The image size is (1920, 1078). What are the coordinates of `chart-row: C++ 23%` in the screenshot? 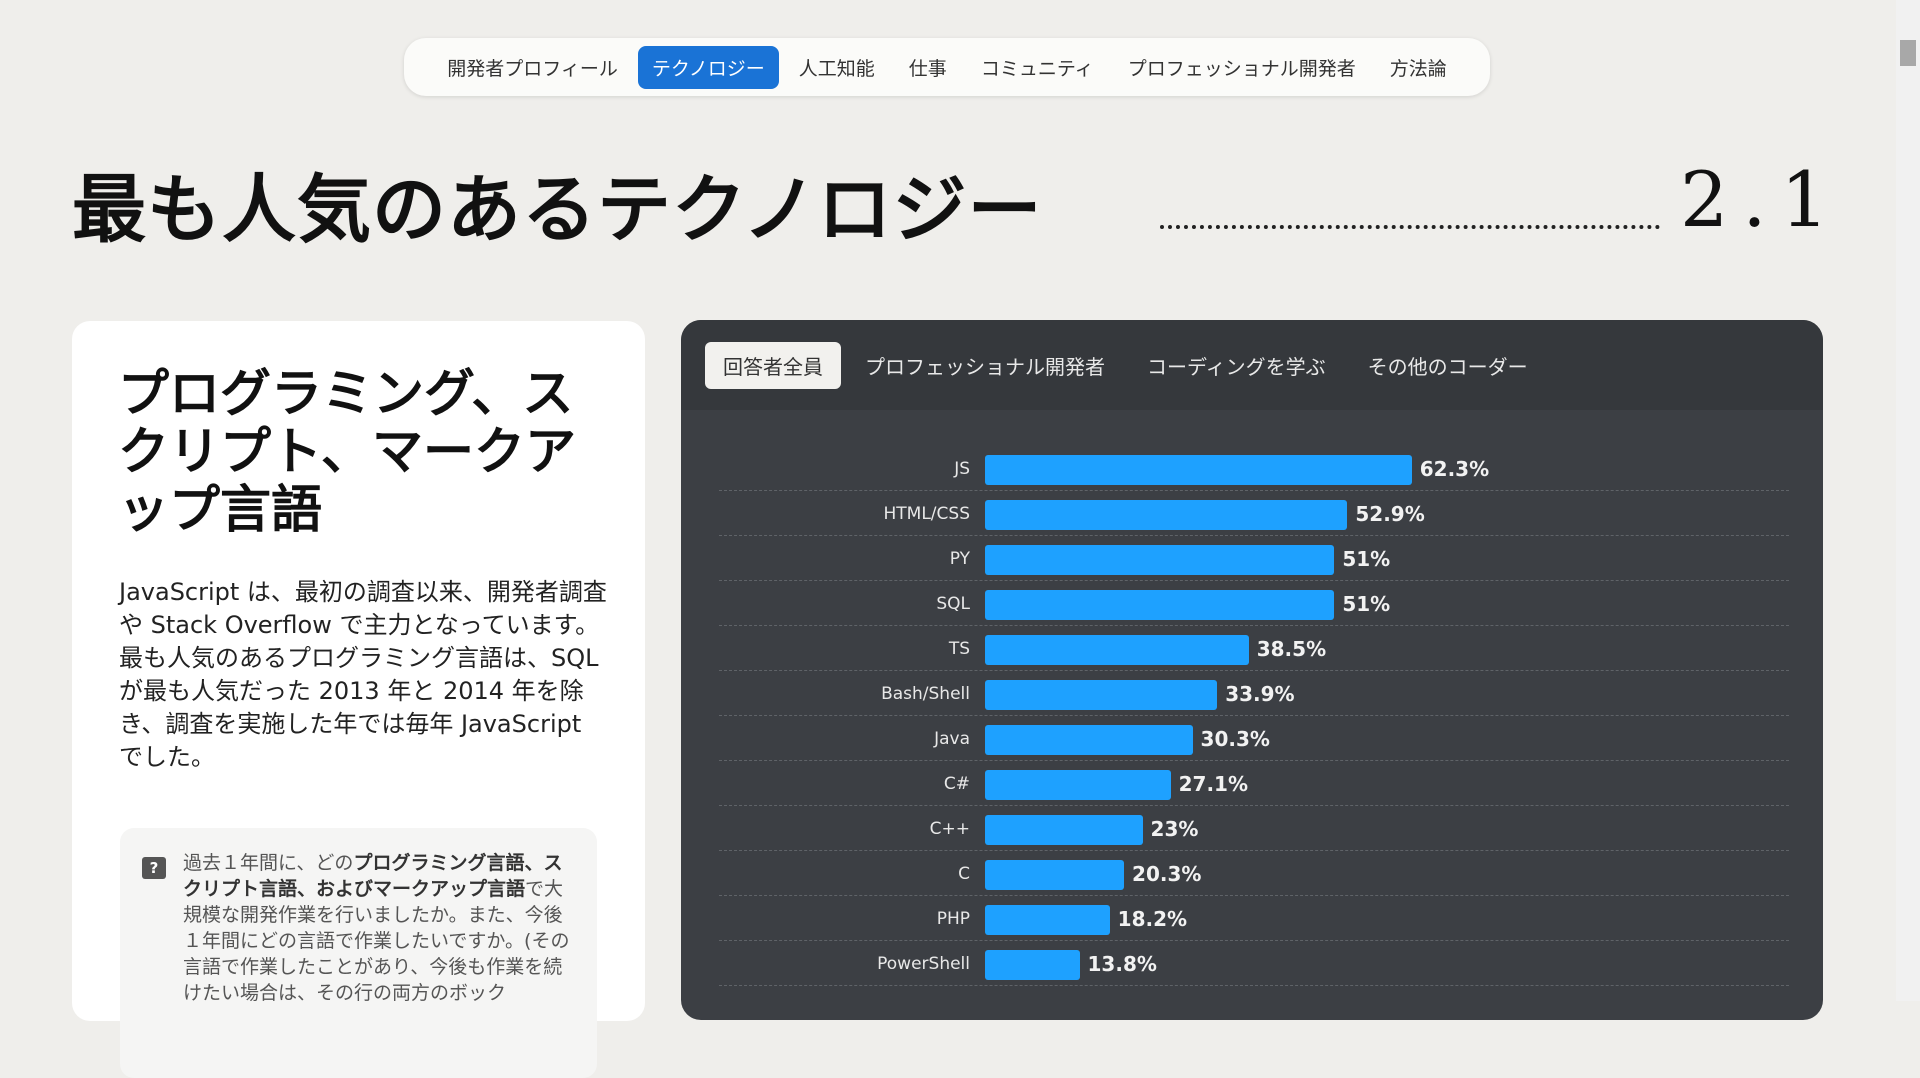 It's located at (1254, 828).